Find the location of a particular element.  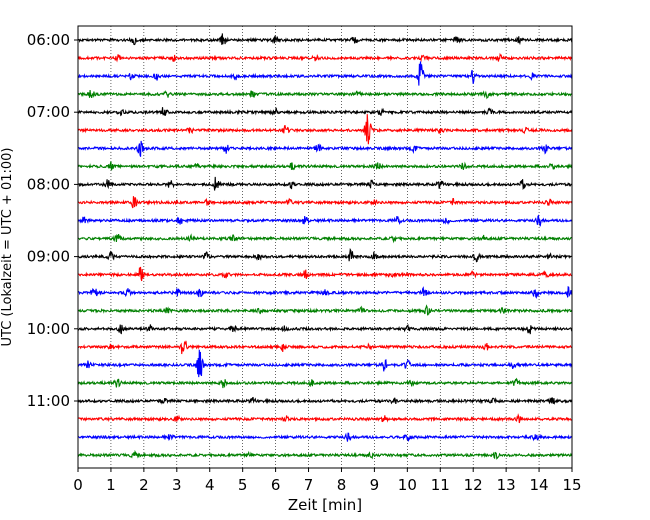

y-tick-label: 06:00 is located at coordinates (48, 40).